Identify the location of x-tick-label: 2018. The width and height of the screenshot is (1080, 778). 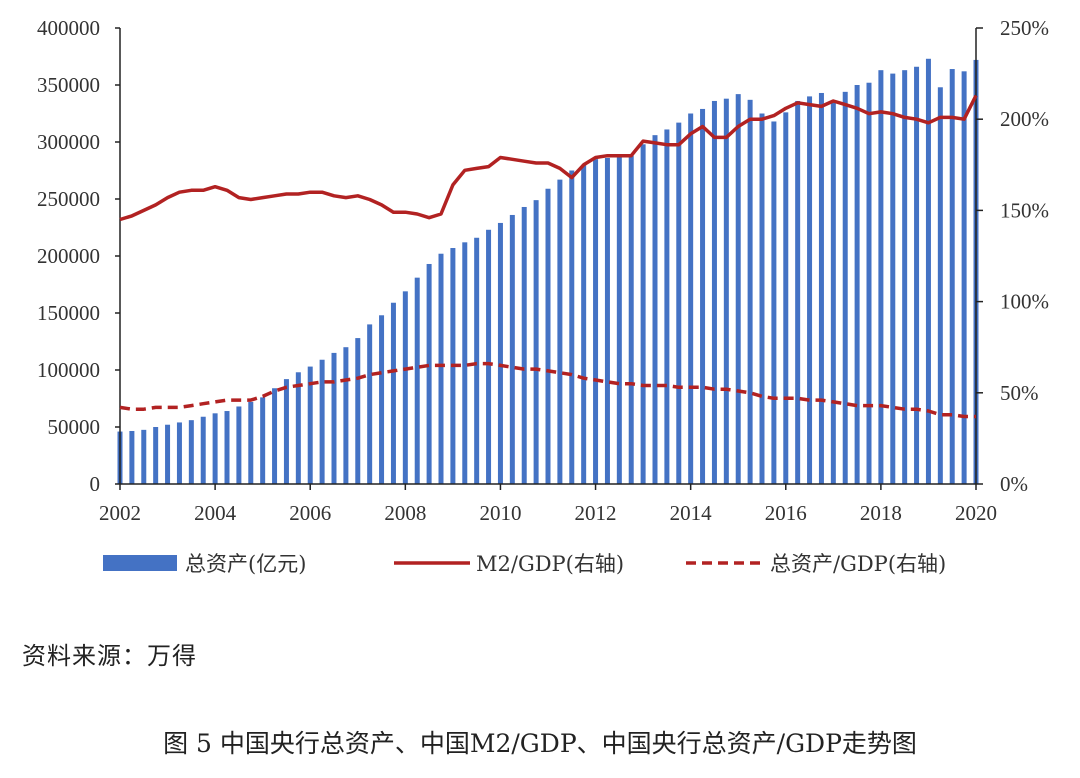
(881, 513).